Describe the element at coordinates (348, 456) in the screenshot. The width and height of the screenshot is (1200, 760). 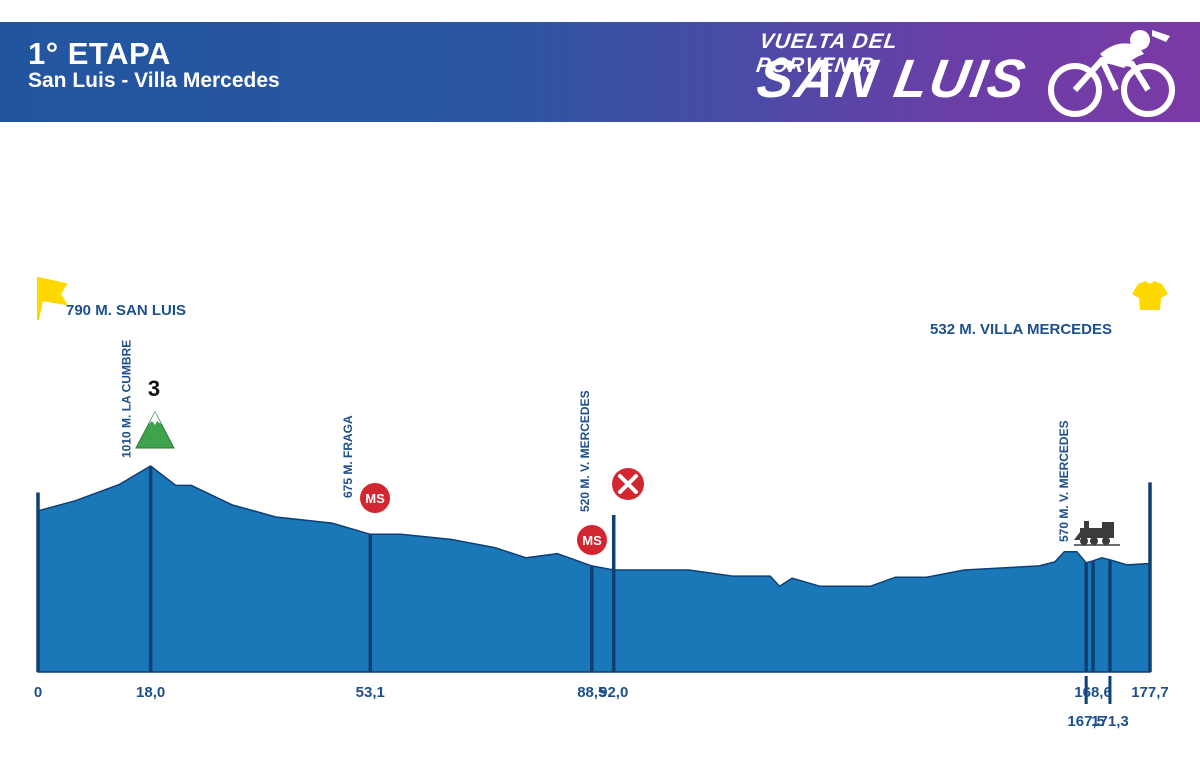
I see `sprint-label: 675 M. FRAGA` at that location.